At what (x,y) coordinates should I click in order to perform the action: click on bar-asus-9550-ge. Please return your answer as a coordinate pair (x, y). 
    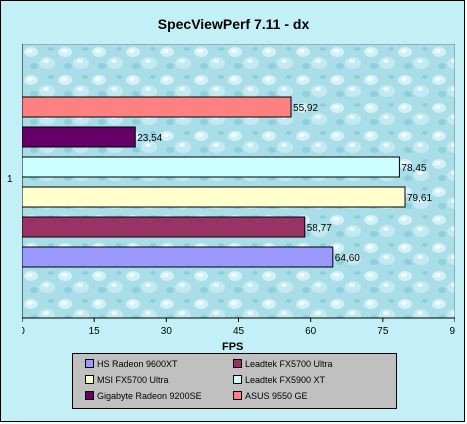
    Looking at the image, I should click on (157, 107).